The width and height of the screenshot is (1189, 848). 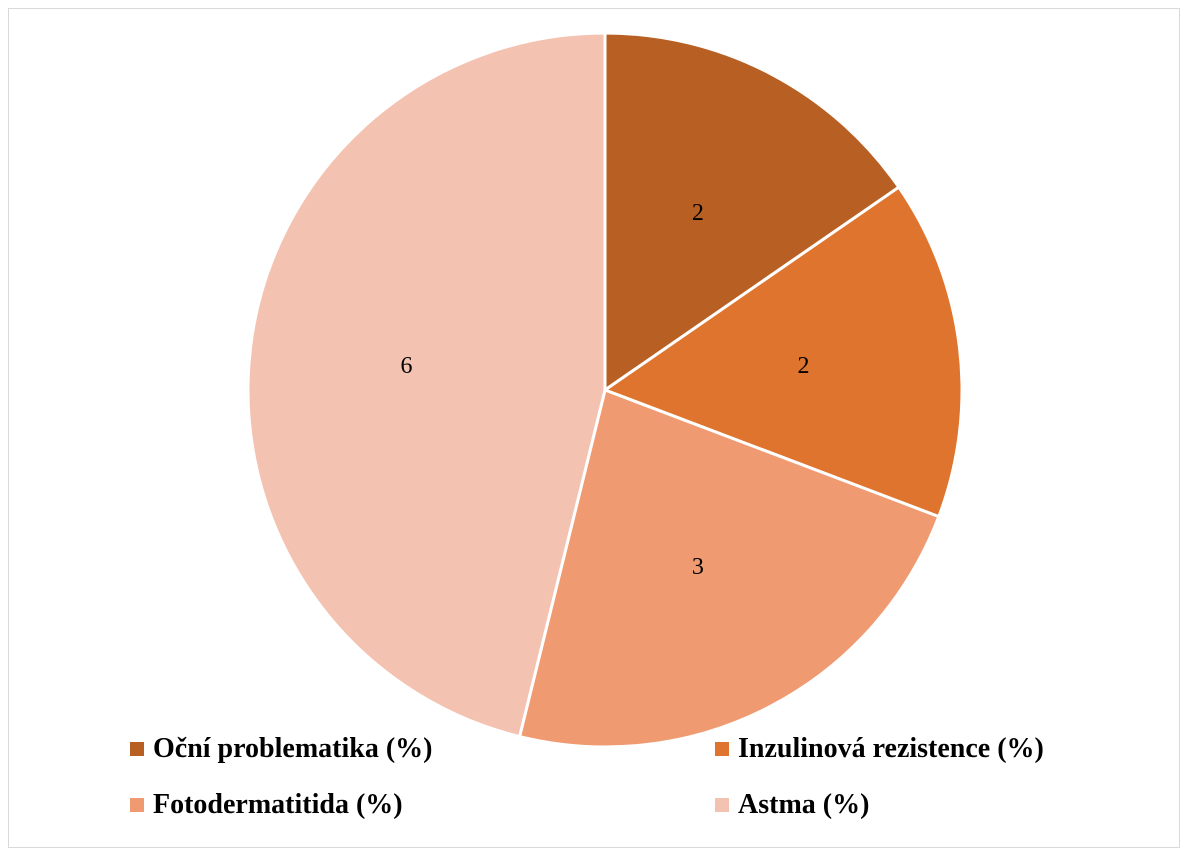 I want to click on legend-item-astma: Astma (%), so click(x=912, y=805).